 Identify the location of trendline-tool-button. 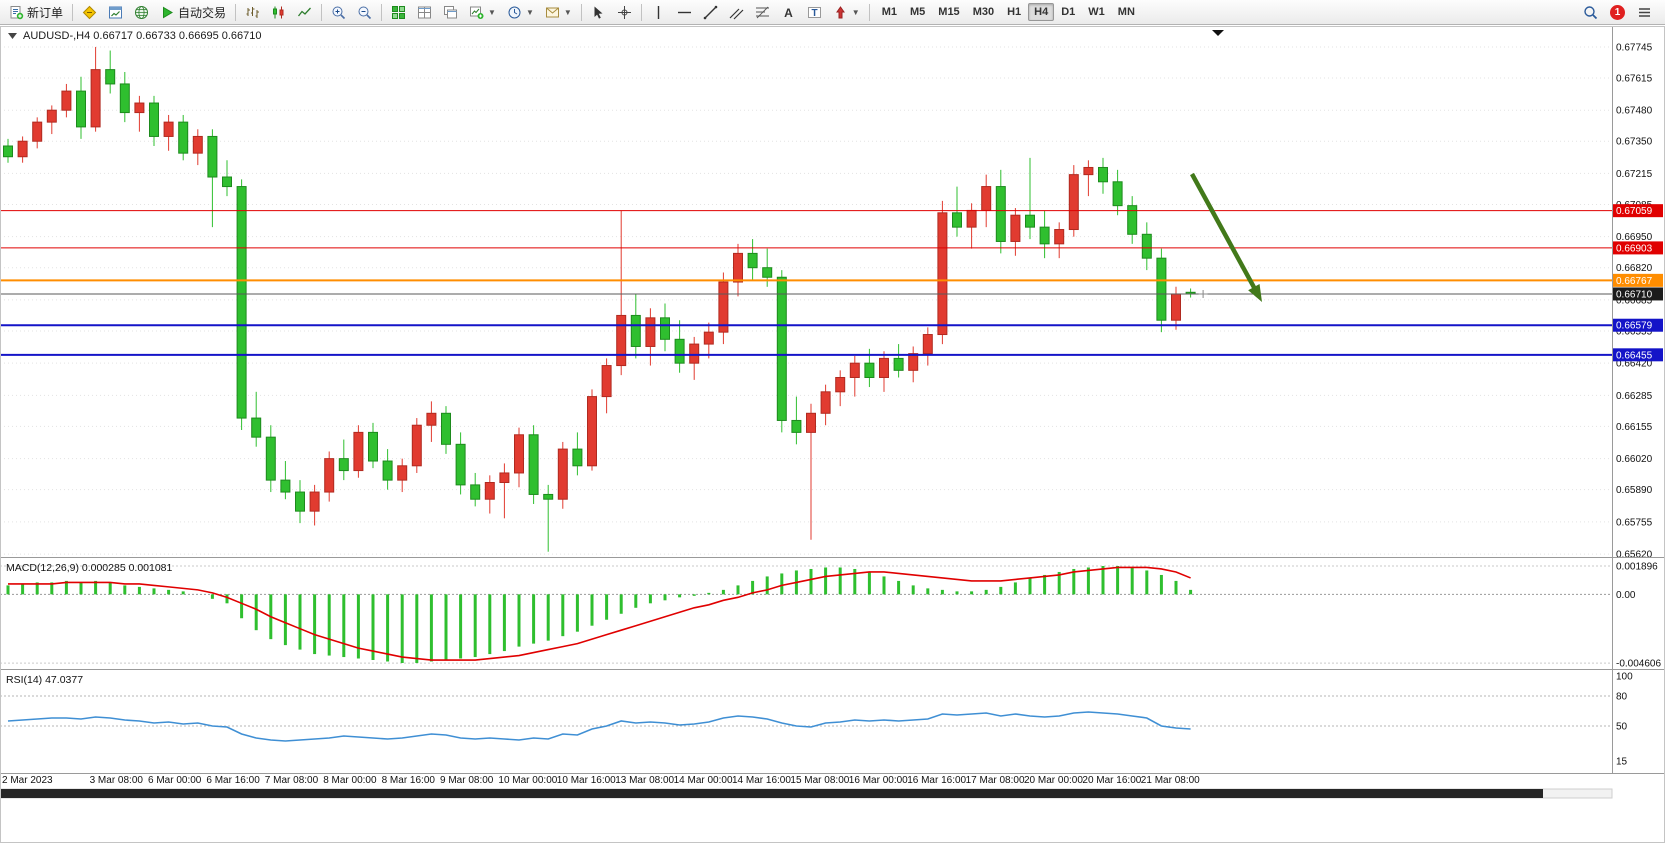
(710, 12).